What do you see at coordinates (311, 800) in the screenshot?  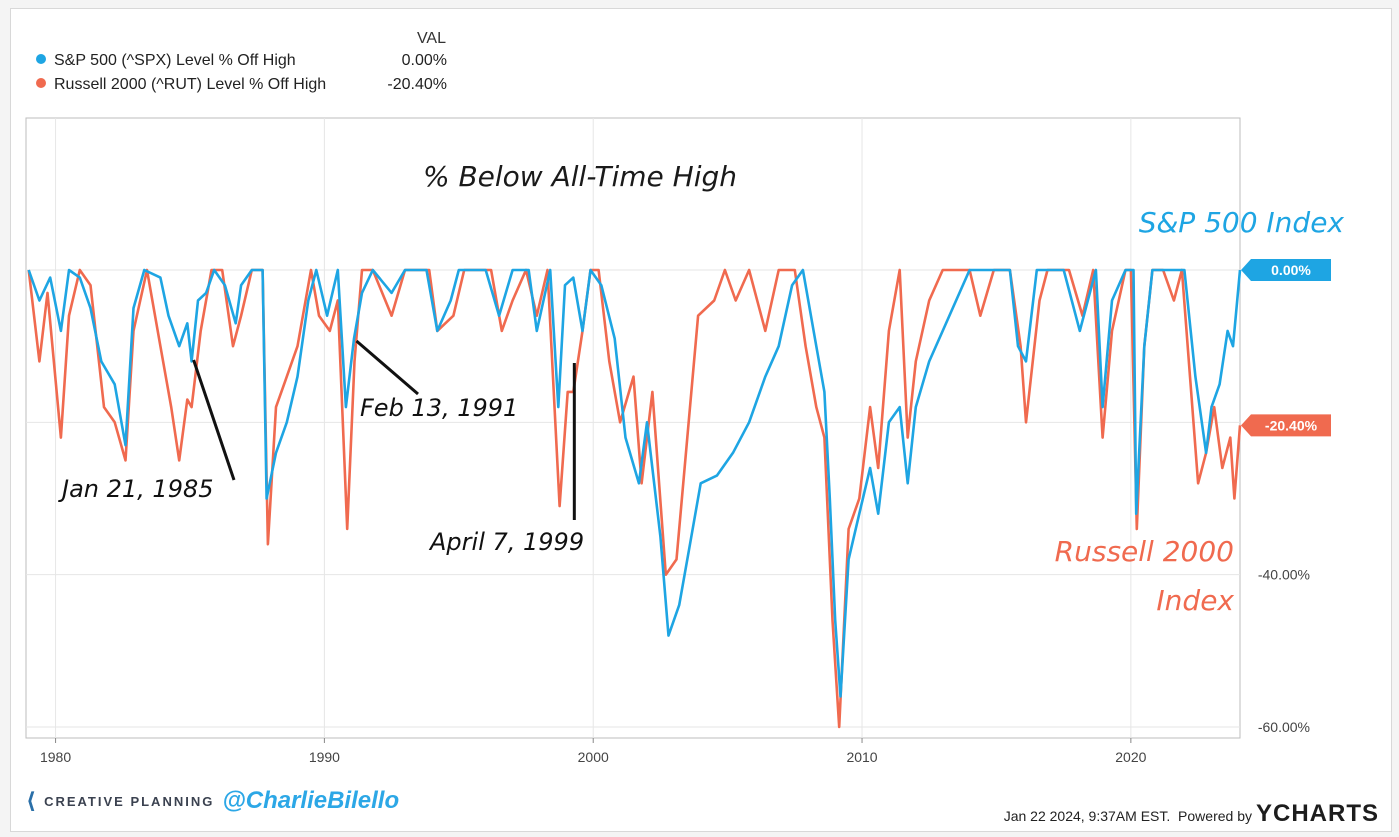 I see `twitter-handle: @CharlieBilello` at bounding box center [311, 800].